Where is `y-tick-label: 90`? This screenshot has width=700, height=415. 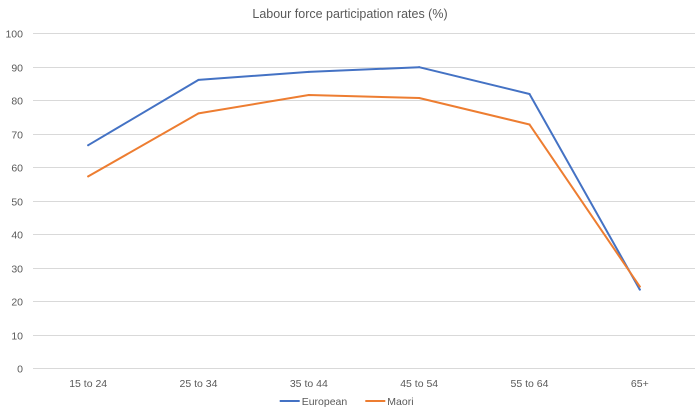 y-tick-label: 90 is located at coordinates (17, 69).